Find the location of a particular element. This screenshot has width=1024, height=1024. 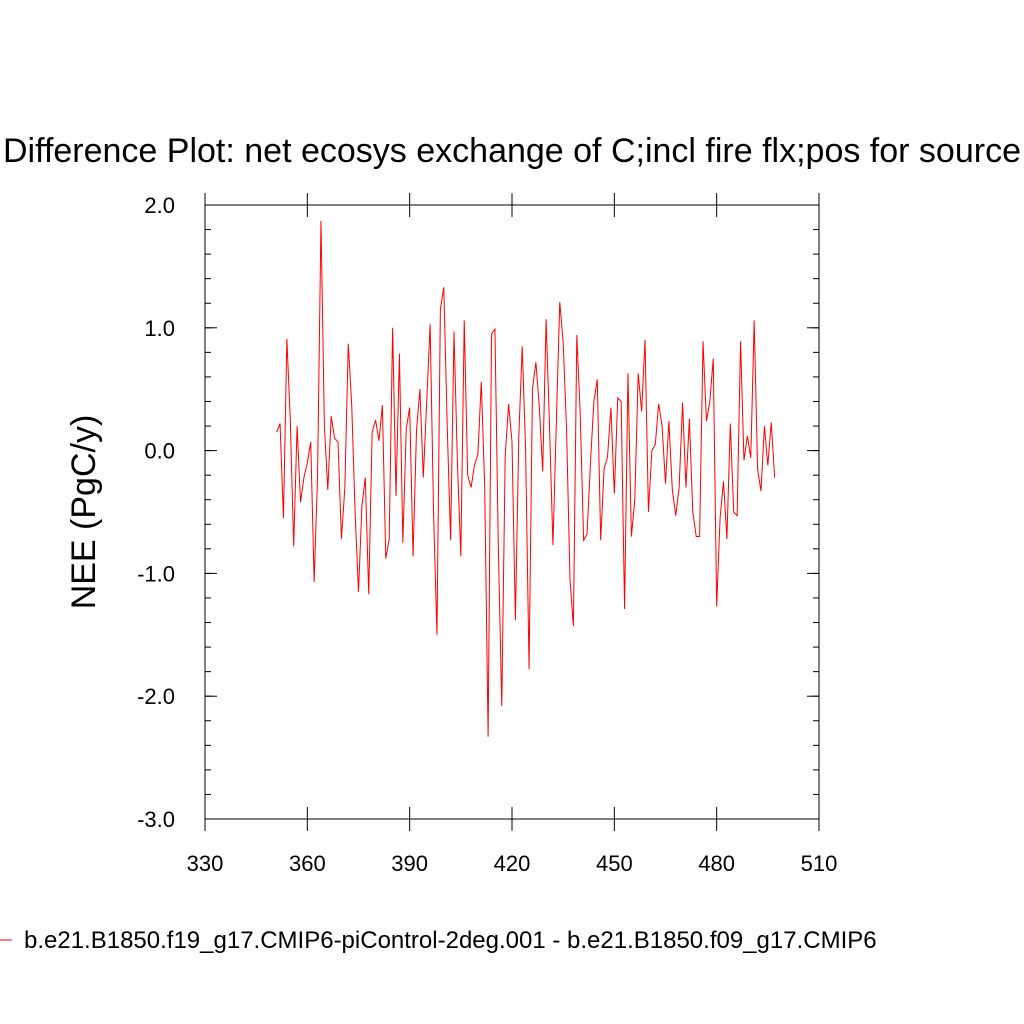

y-tick-label: -3.0 is located at coordinates (156, 819).